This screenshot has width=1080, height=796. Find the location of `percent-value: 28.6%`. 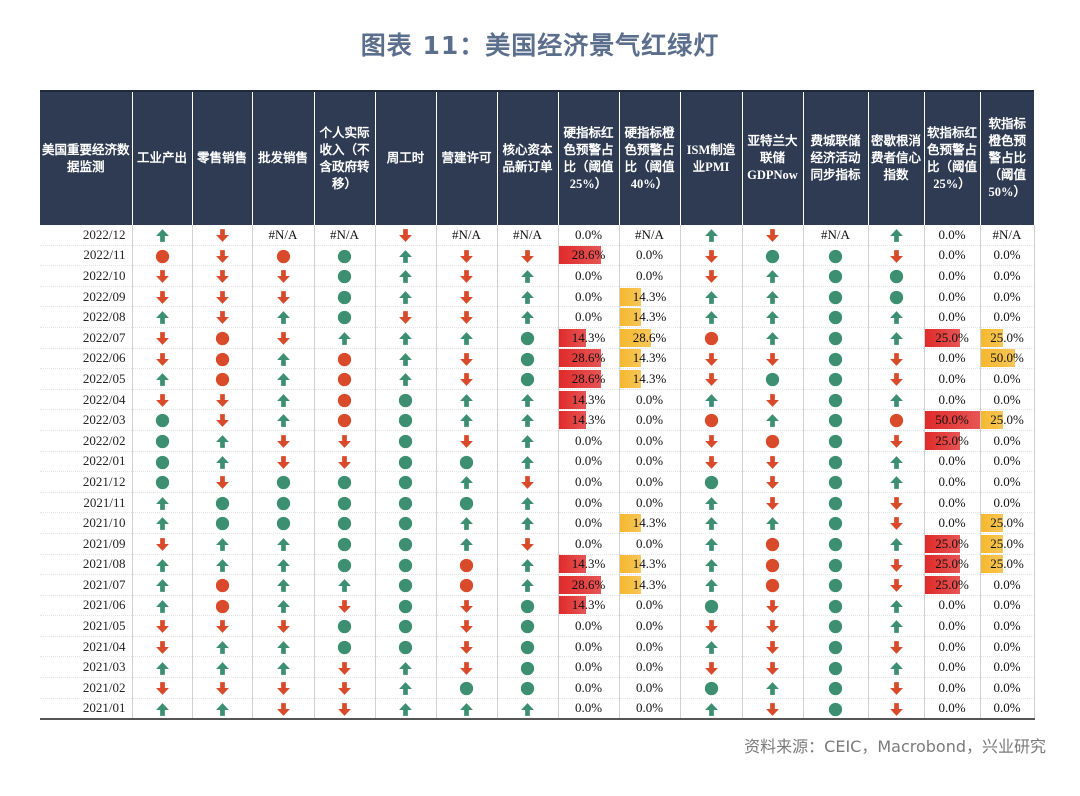

percent-value: 28.6% is located at coordinates (588, 378).